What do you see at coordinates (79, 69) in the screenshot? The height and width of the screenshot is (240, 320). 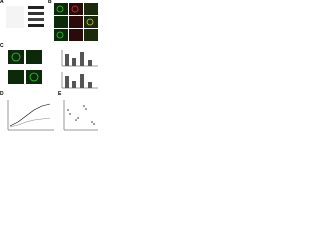 I see `panel-c-bars` at bounding box center [79, 69].